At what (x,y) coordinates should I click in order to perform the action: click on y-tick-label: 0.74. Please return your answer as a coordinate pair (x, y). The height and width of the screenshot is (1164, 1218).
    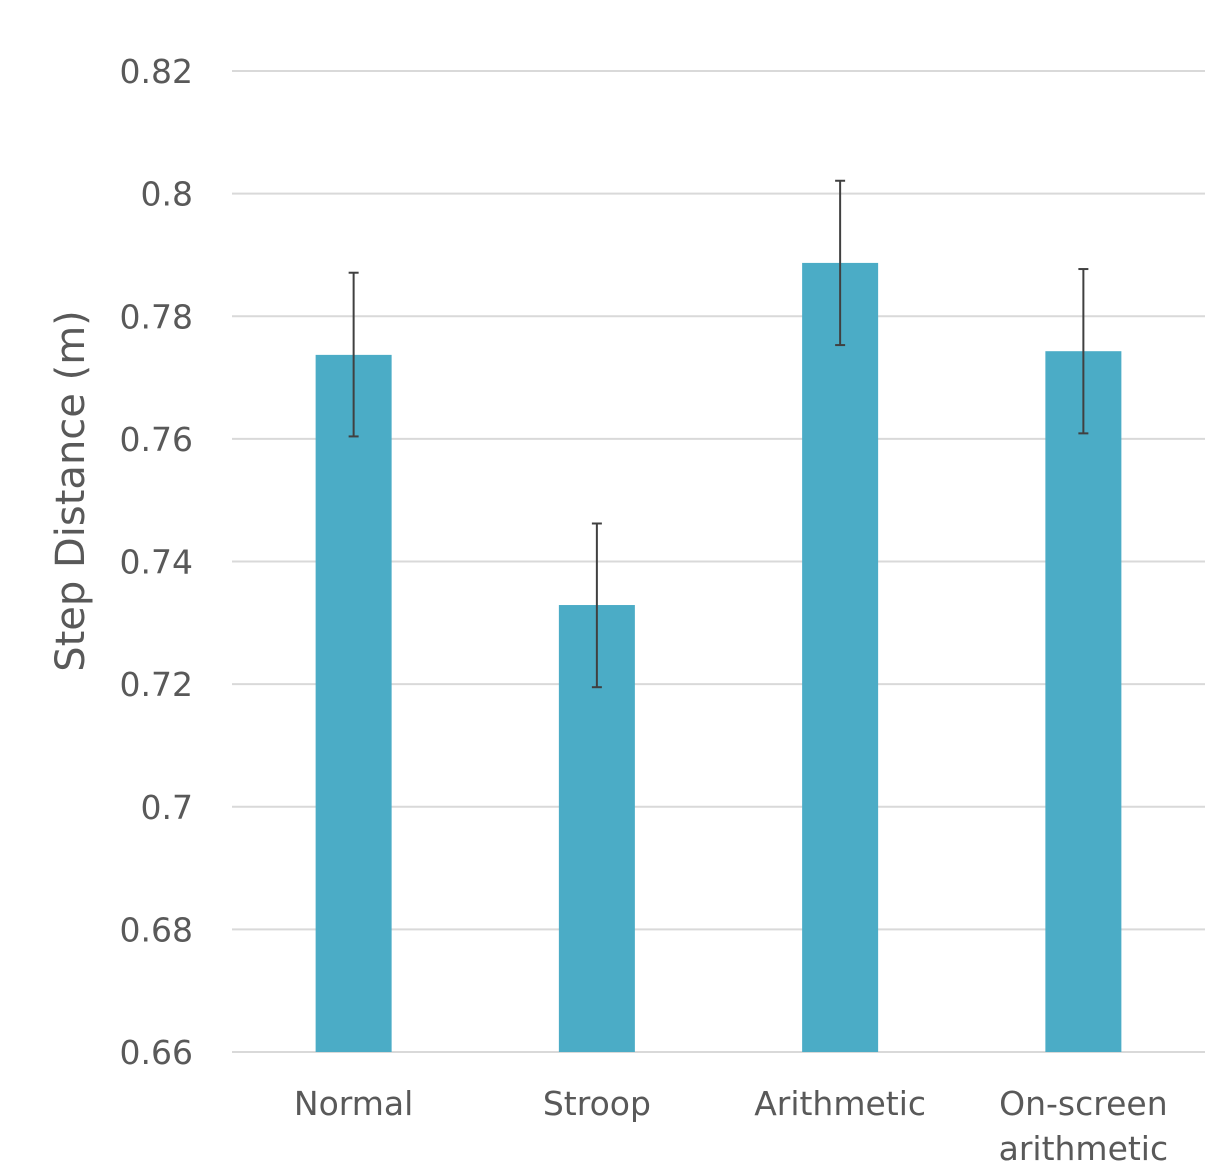
    Looking at the image, I should click on (156, 562).